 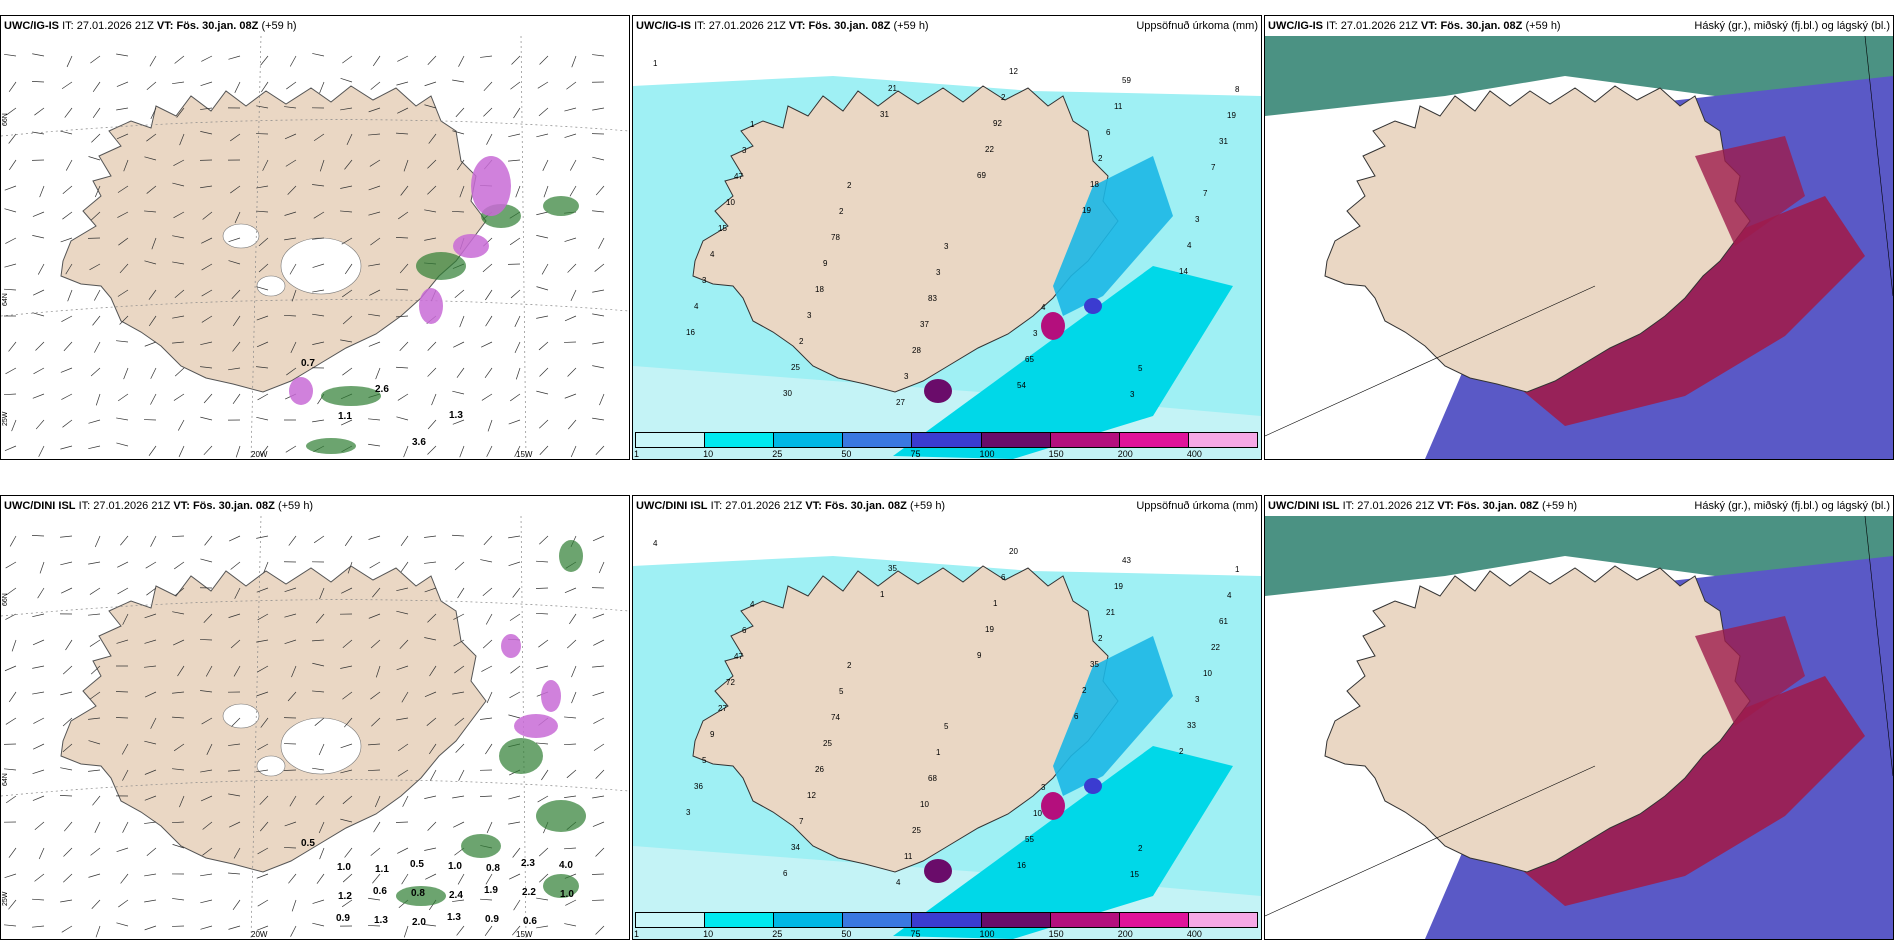 I want to click on wind-value-label: 2.3, so click(x=528, y=863).